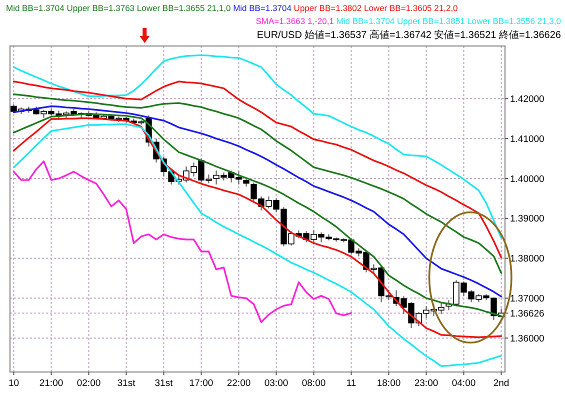 The width and height of the screenshot is (565, 399). What do you see at coordinates (238, 383) in the screenshot?
I see `x-tick-label: 22:00` at bounding box center [238, 383].